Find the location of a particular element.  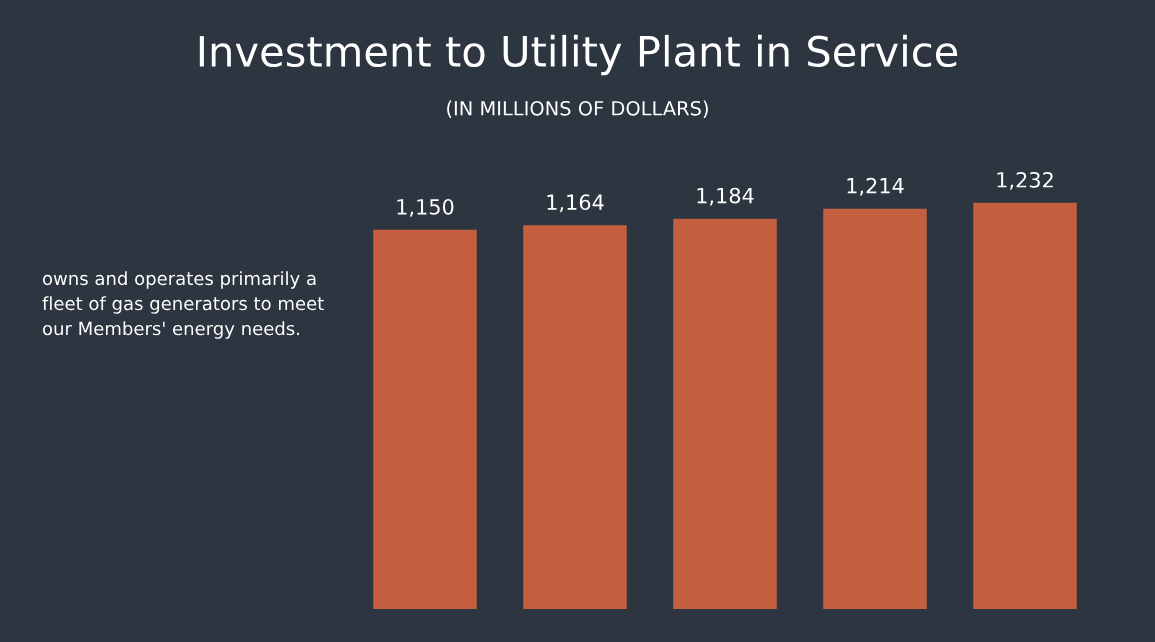

text: owns and operates primarily a fleet of gas generators to meet our Members' energy needs. is located at coordinates (183, 305).